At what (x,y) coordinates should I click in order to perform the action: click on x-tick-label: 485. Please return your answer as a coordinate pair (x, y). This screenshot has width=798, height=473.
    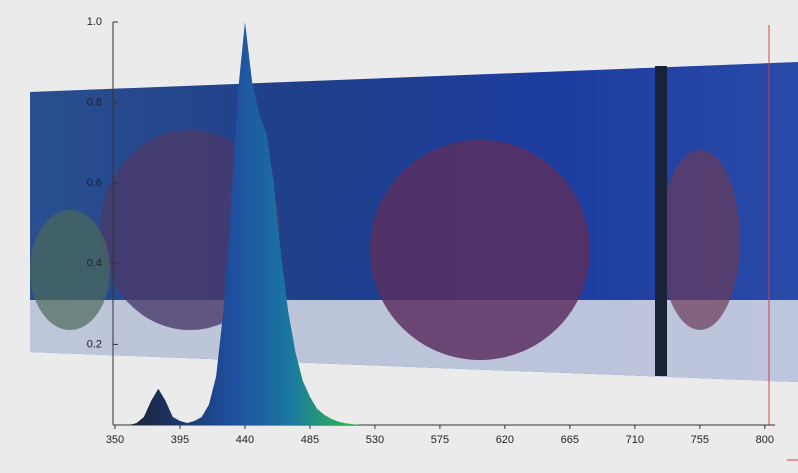
    Looking at the image, I should click on (310, 440).